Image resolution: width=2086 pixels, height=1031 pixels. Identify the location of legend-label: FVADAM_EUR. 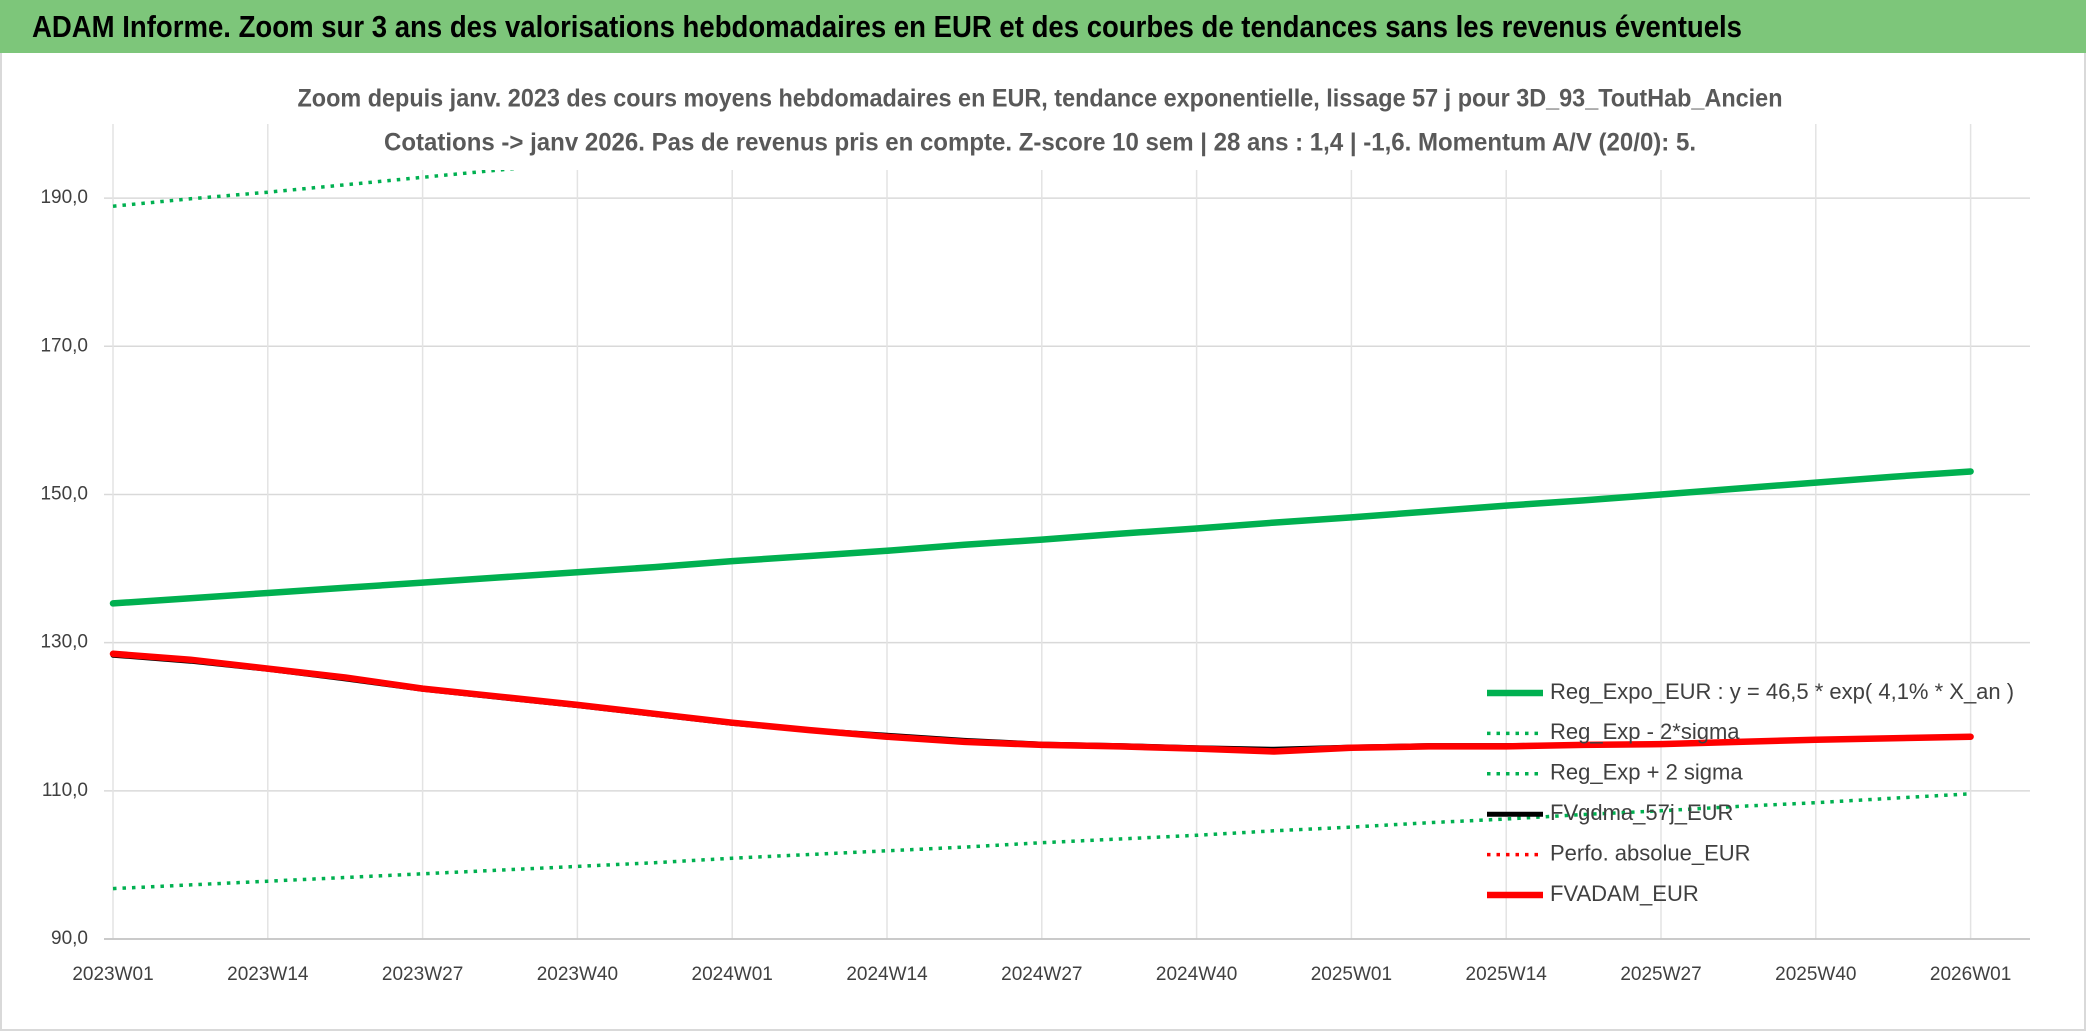
(1624, 893).